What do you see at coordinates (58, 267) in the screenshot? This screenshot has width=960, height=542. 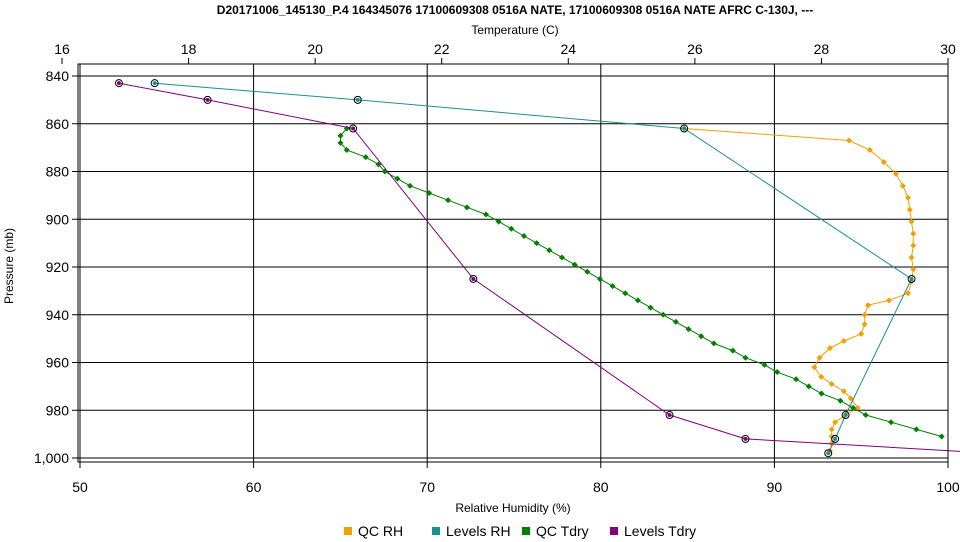 I see `pressure-tick-label: 920` at bounding box center [58, 267].